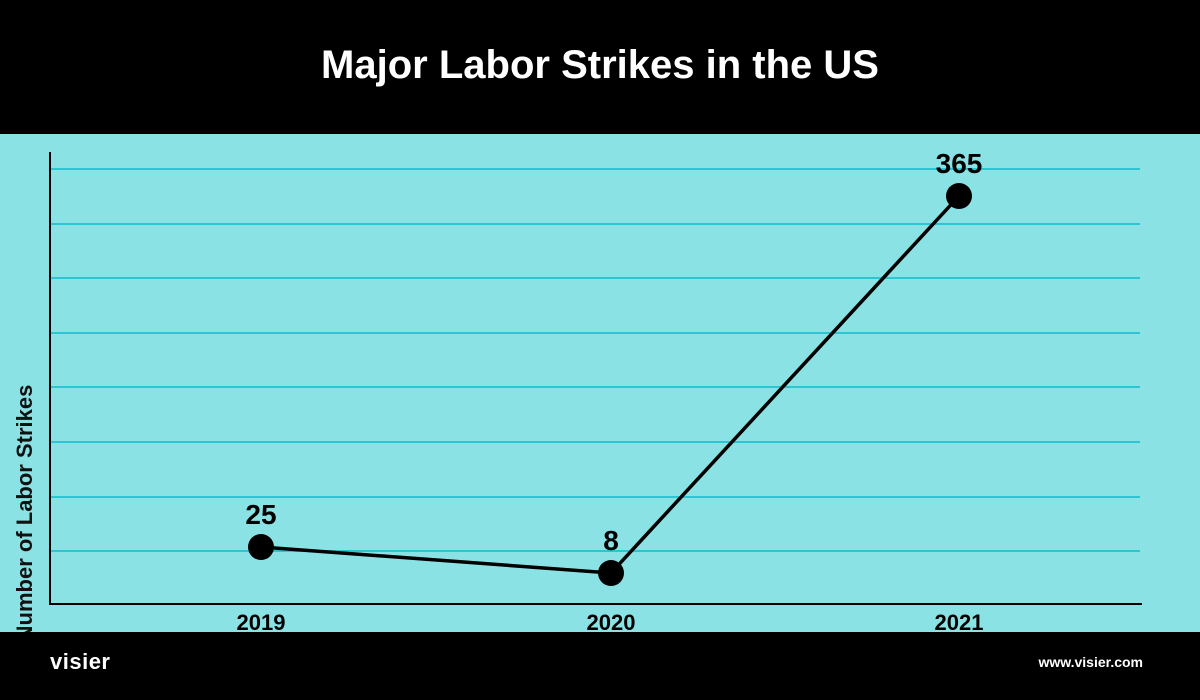 The width and height of the screenshot is (1200, 700). Describe the element at coordinates (261, 547) in the screenshot. I see `data-point-2019` at that location.